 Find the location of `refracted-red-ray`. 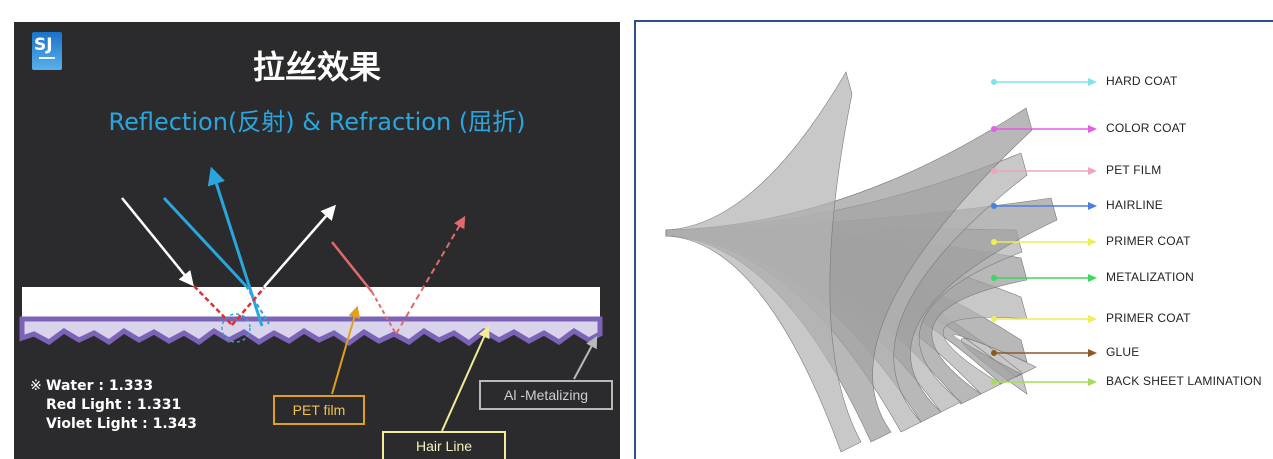

refracted-red-ray is located at coordinates (213, 305).